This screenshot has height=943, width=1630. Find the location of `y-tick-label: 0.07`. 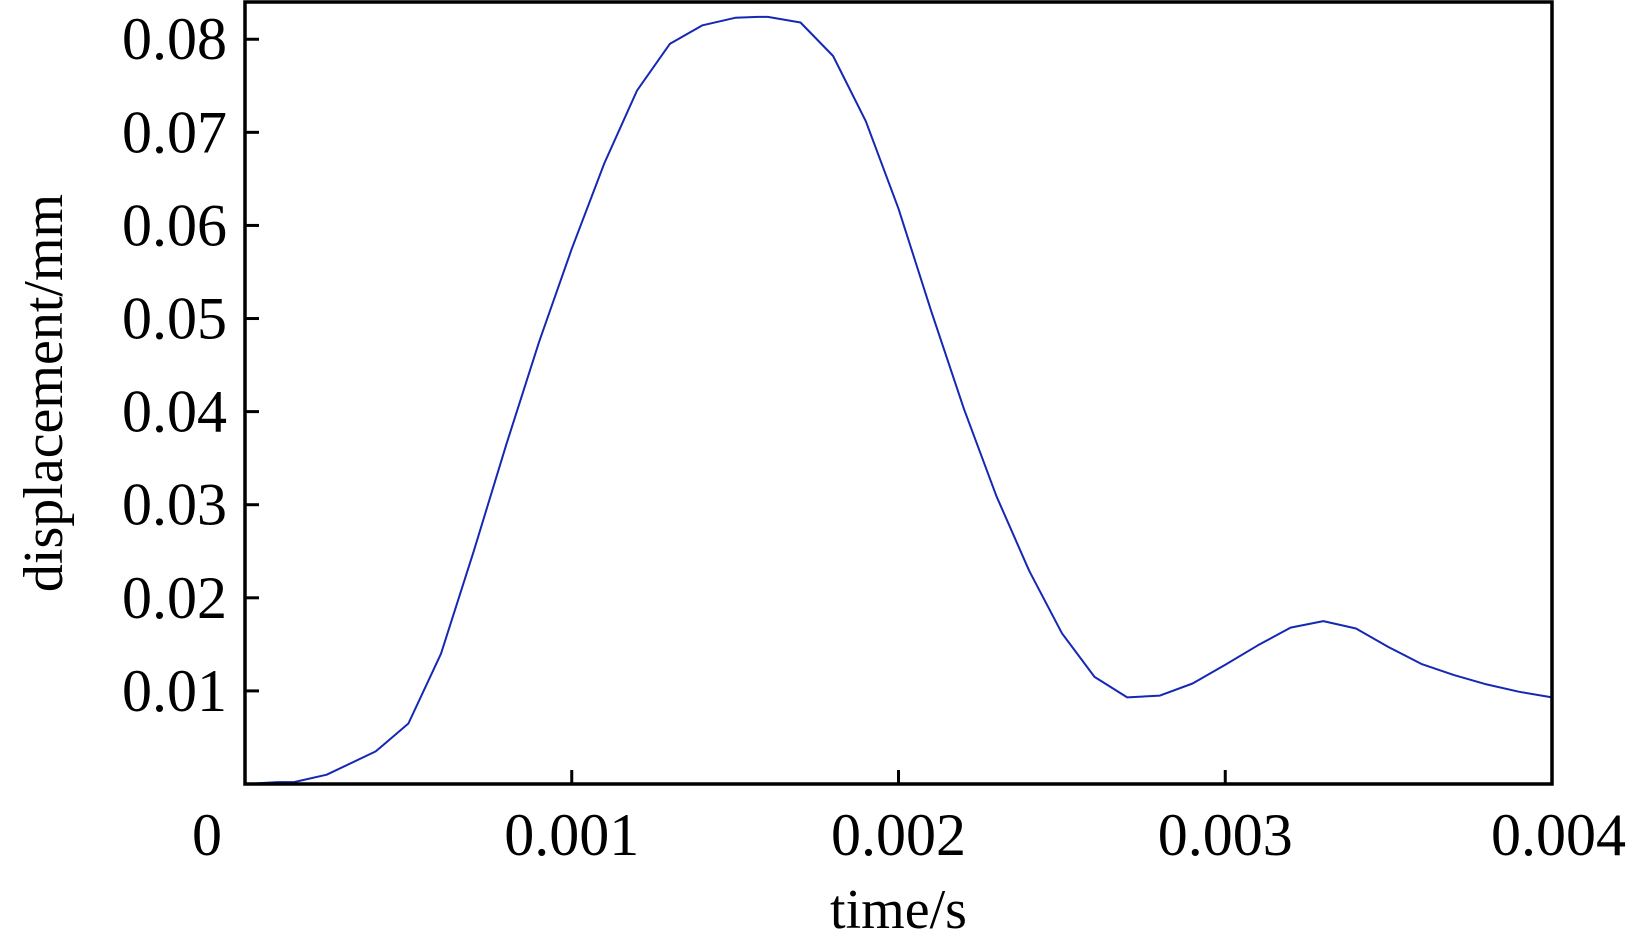

y-tick-label: 0.07 is located at coordinates (174, 132).